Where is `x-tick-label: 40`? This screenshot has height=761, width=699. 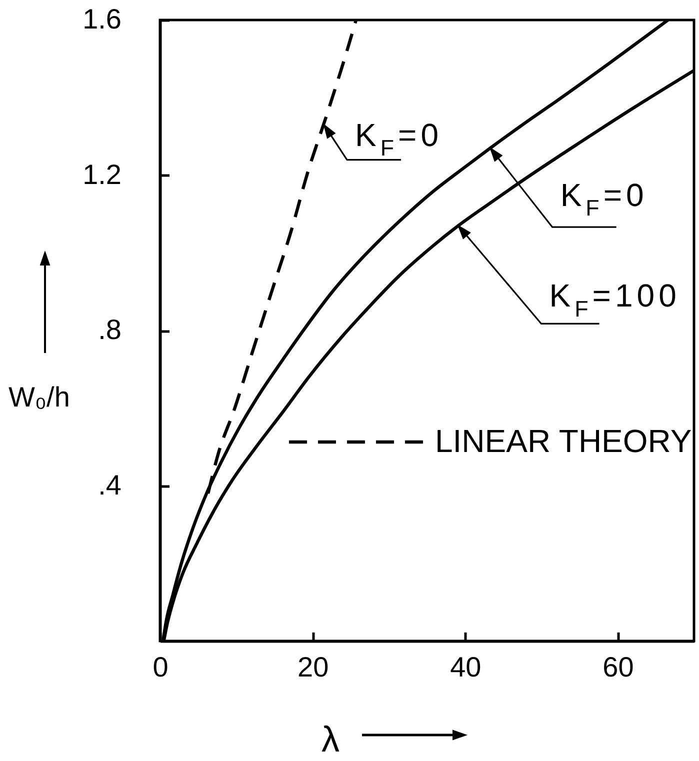
x-tick-label: 40 is located at coordinates (466, 667).